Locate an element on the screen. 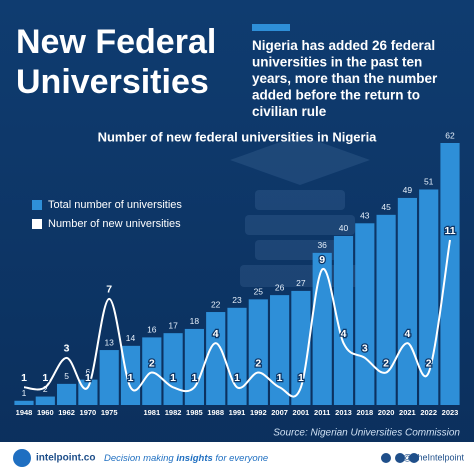  accent-bar is located at coordinates (271, 27).